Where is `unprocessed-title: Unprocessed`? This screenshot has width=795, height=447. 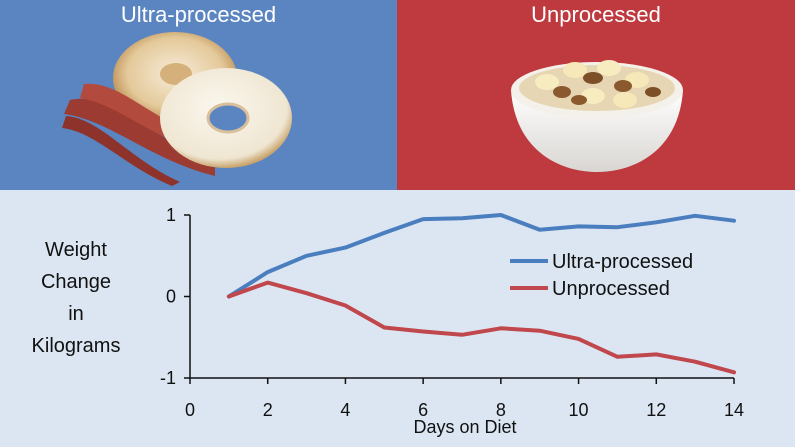 unprocessed-title: Unprocessed is located at coordinates (596, 14).